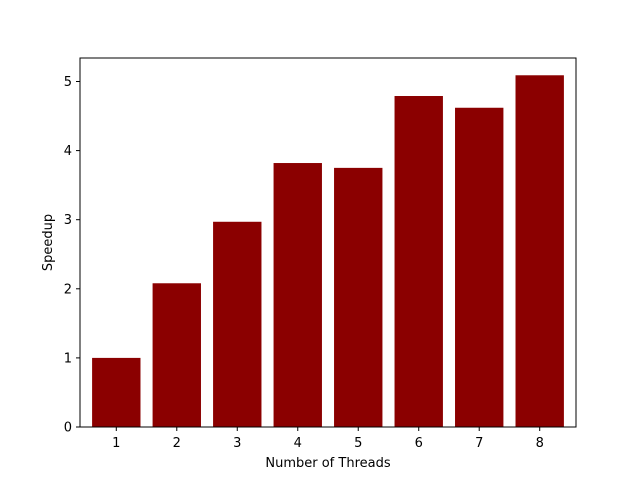  Describe the element at coordinates (116, 443) in the screenshot. I see `x-tick-label: 1` at that location.